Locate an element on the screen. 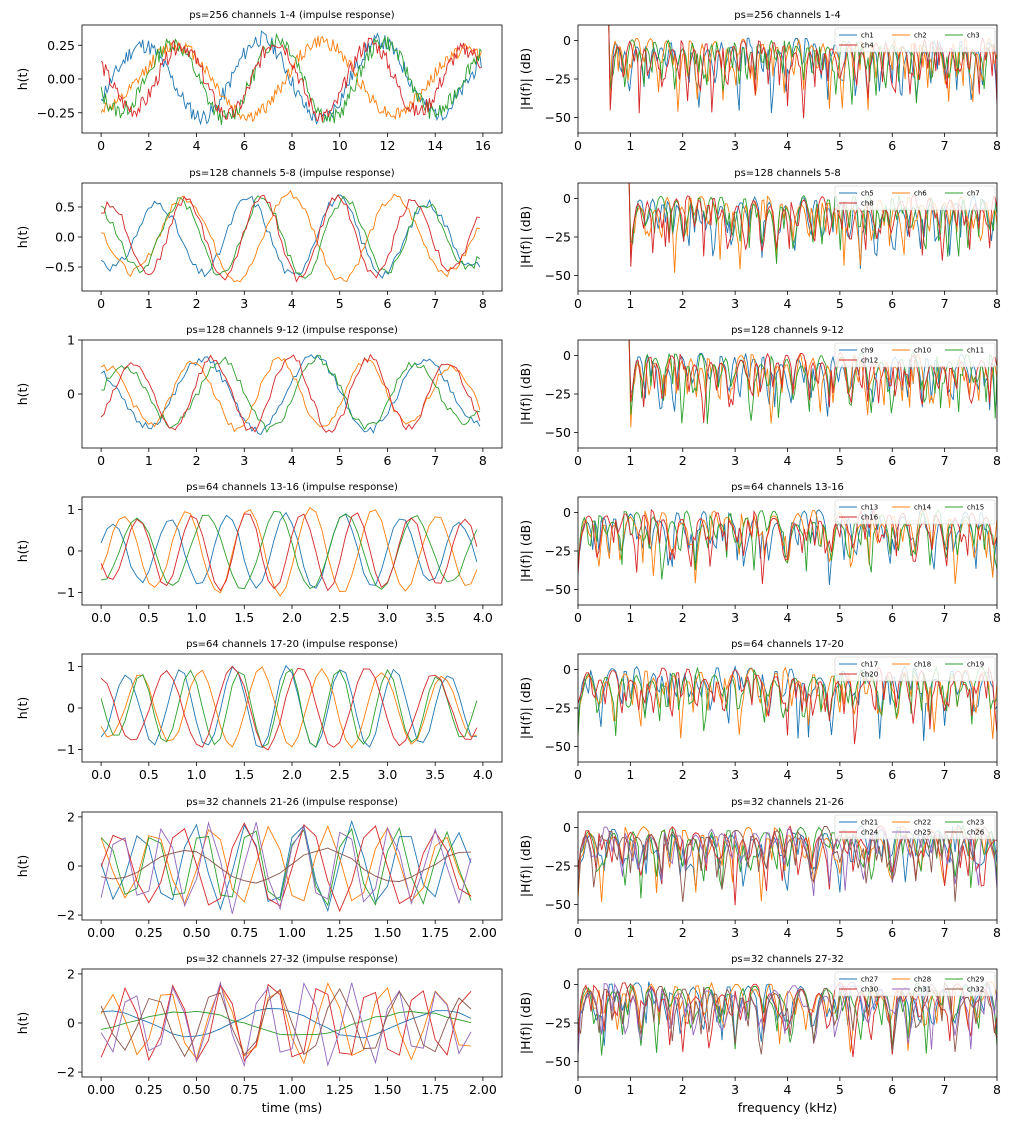 The height and width of the screenshot is (1131, 1011). panel-title: ps=32 channels 21-26 is located at coordinates (787, 802).